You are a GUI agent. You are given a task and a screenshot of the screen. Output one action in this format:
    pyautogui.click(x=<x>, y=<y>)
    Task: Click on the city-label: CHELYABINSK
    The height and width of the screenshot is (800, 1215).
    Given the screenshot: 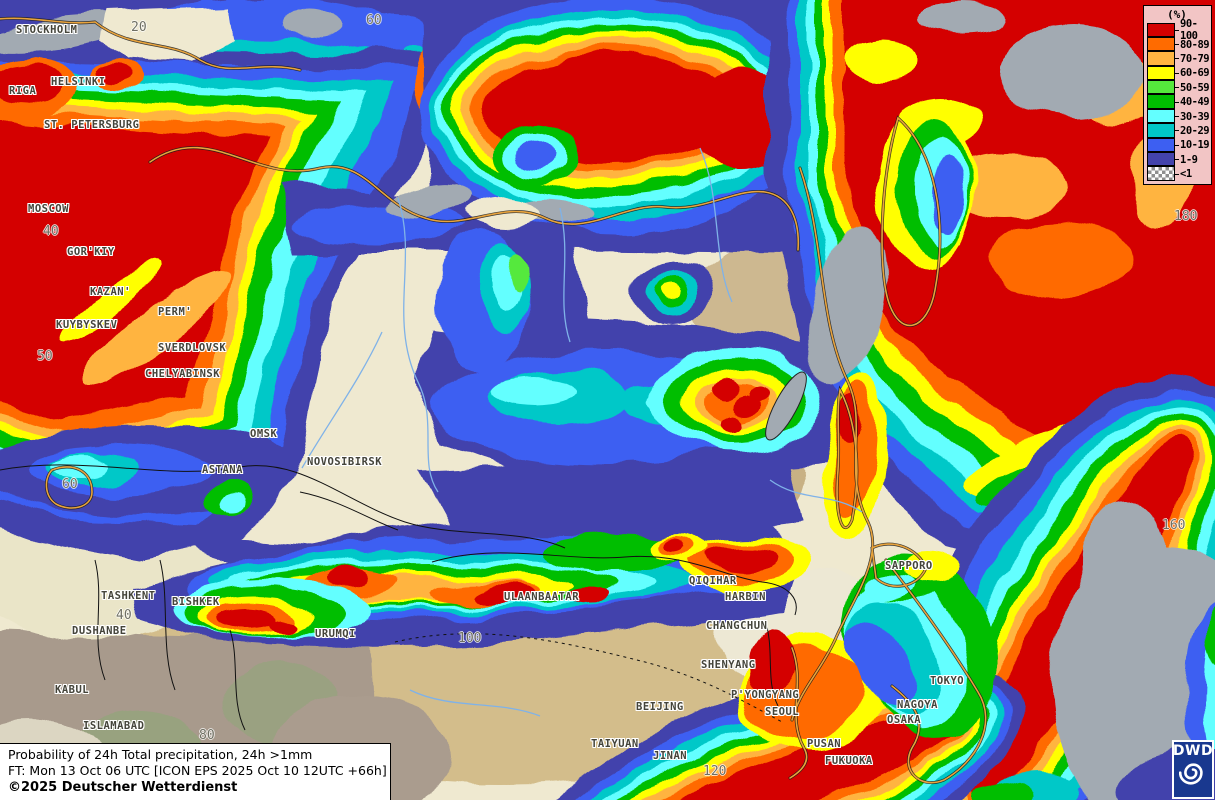 What is the action you would take?
    pyautogui.click(x=183, y=374)
    